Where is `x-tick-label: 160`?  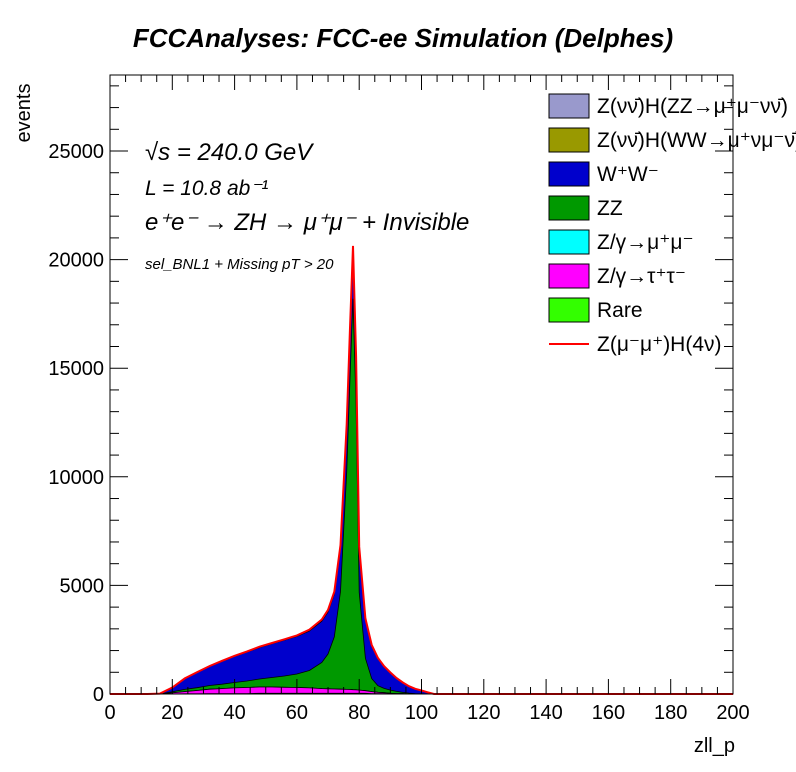
x-tick-label: 160 is located at coordinates (608, 713).